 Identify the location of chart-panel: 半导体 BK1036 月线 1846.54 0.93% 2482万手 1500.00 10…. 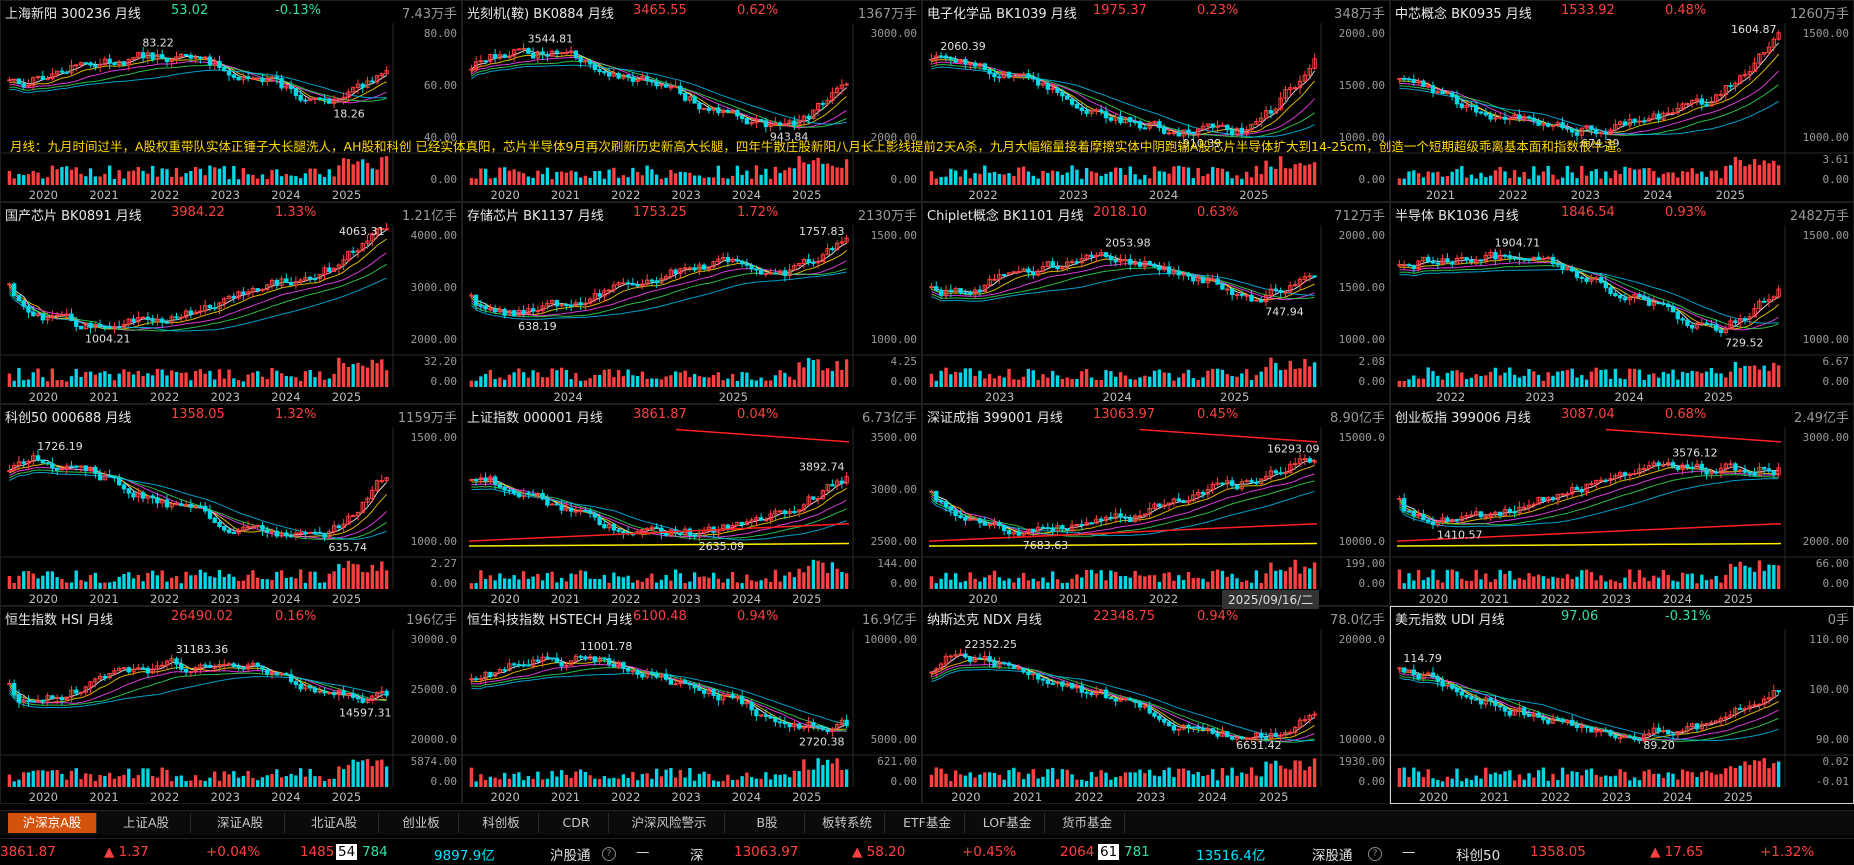
(1622, 303).